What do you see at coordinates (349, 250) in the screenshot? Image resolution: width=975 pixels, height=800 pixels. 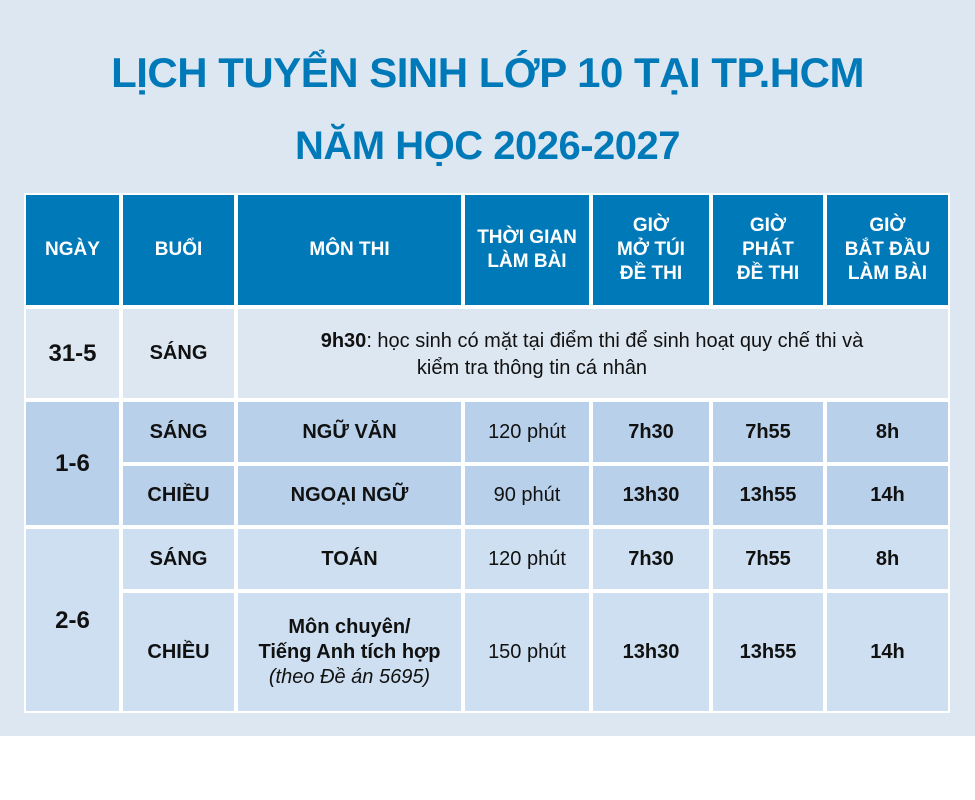 I see `header-subject: MÔN THI` at bounding box center [349, 250].